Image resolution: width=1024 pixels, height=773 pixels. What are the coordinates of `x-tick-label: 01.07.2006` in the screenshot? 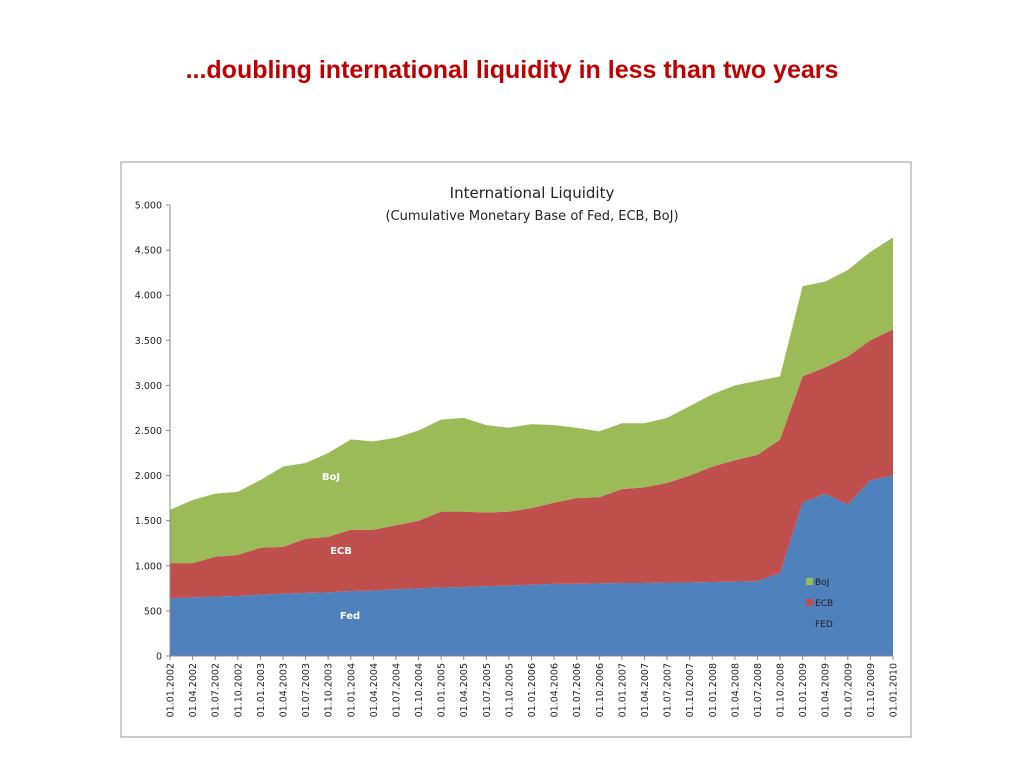 It's located at (577, 690).